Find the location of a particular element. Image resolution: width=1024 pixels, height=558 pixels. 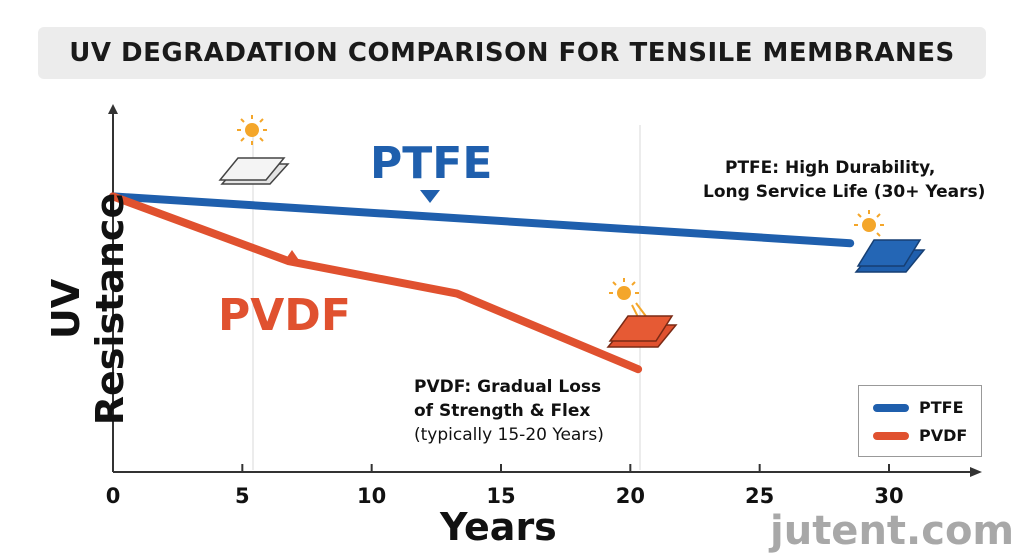

x-tick-label: 30 is located at coordinates (889, 496).